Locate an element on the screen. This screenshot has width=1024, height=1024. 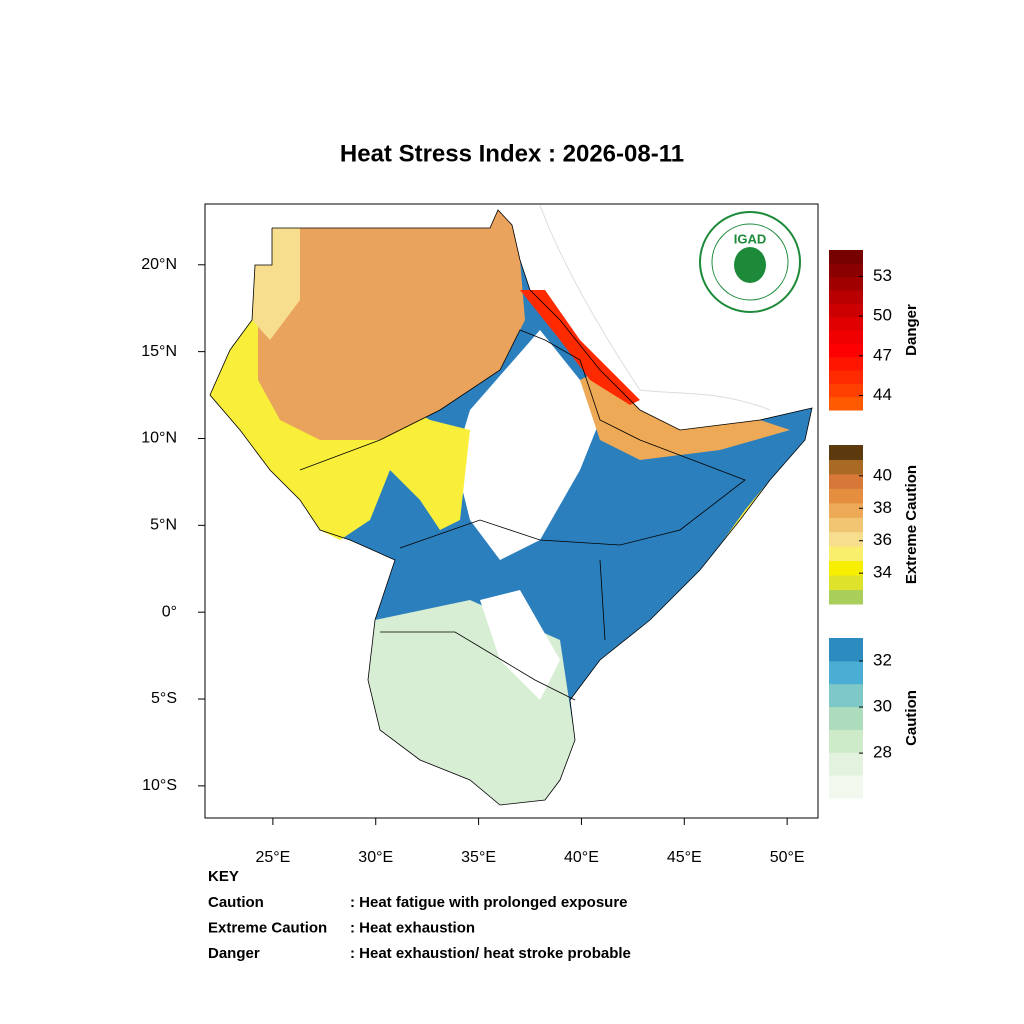
logo: IGAD is located at coordinates (750, 262).